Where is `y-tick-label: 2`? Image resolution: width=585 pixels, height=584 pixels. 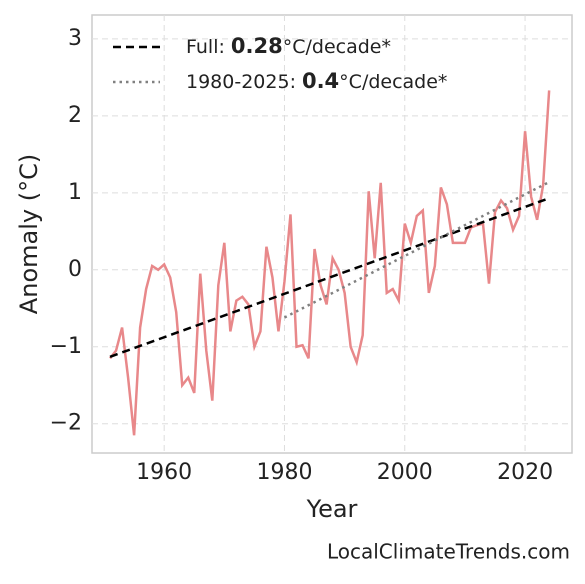
y-tick-label: 2 is located at coordinates (75, 115).